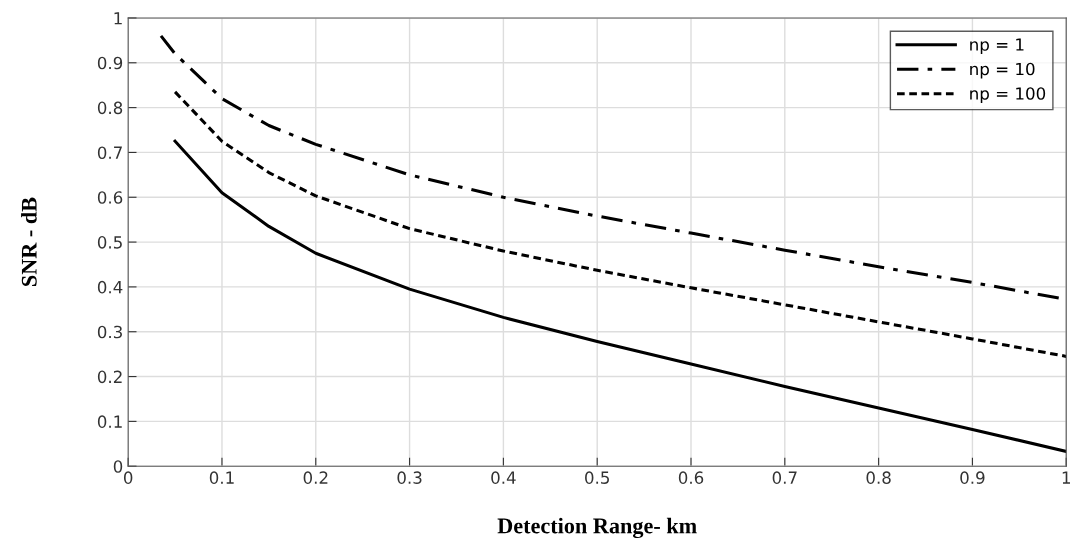 The height and width of the screenshot is (544, 1077). What do you see at coordinates (1066, 477) in the screenshot?
I see `x-tick-label: 1` at bounding box center [1066, 477].